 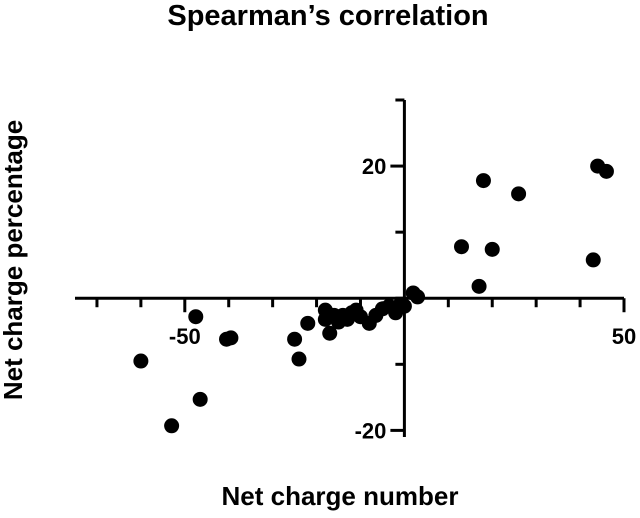 What do you see at coordinates (340, 496) in the screenshot?
I see `x-axis-label: Net charge number` at bounding box center [340, 496].